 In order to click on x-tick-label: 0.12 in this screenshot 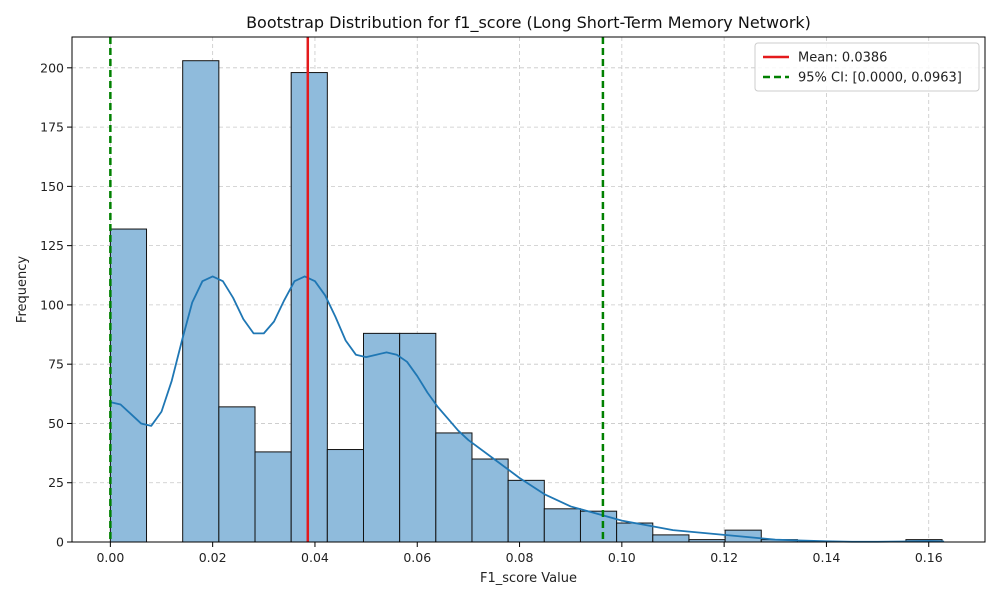, I will do `click(724, 557)`.